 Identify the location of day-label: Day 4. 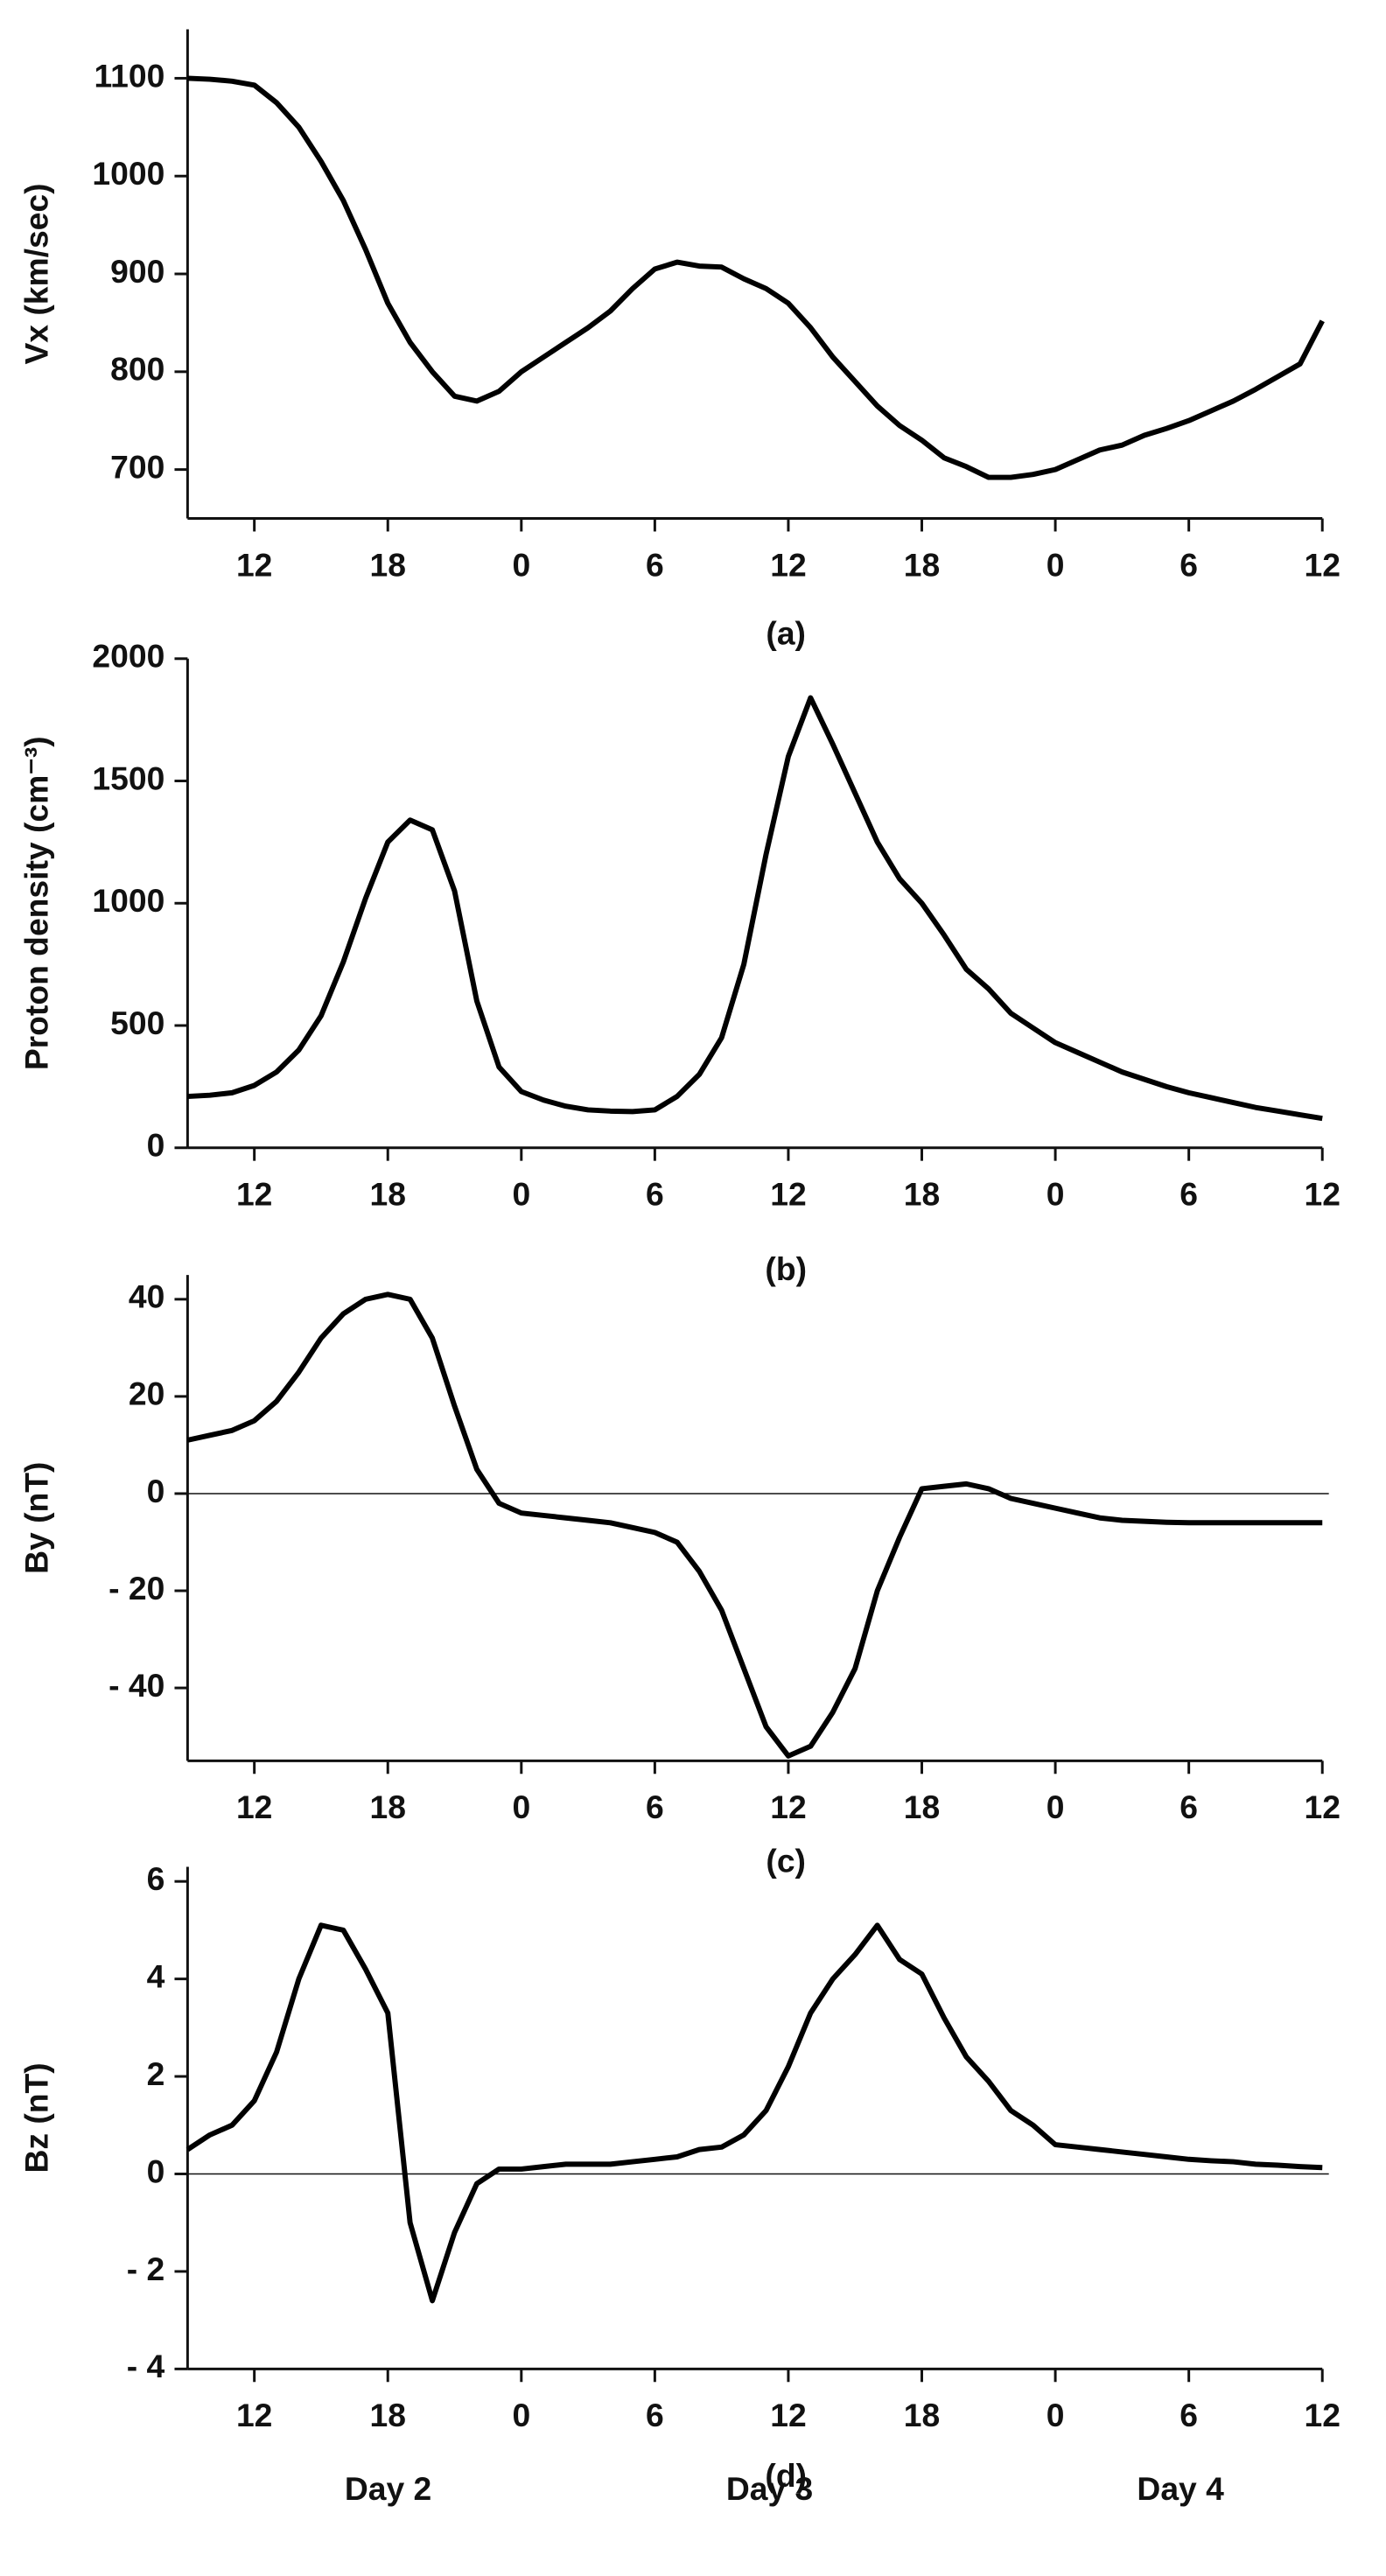
(1180, 2488).